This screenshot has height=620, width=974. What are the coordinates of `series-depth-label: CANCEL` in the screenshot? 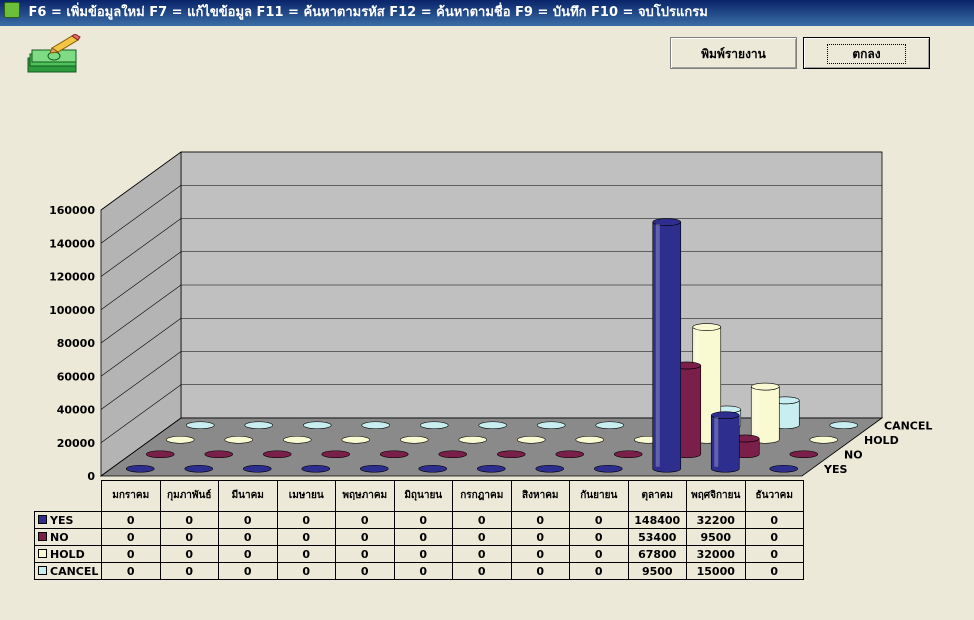 It's located at (908, 425).